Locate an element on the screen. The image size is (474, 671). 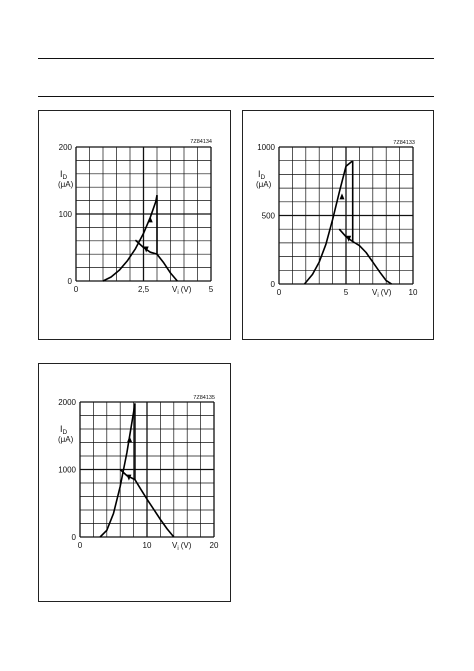
figure-code: 7Z84135 is located at coordinates (204, 398).